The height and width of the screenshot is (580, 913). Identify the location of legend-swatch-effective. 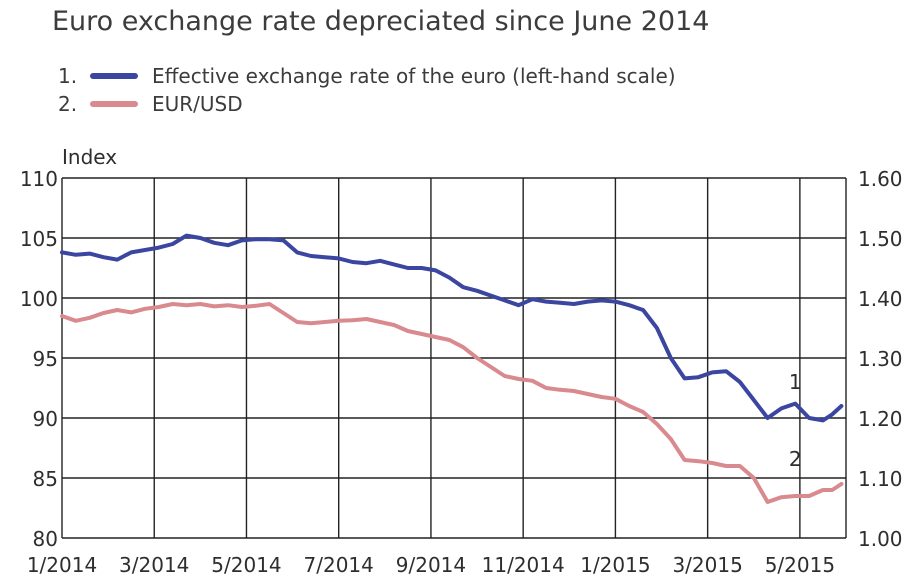
(114, 76).